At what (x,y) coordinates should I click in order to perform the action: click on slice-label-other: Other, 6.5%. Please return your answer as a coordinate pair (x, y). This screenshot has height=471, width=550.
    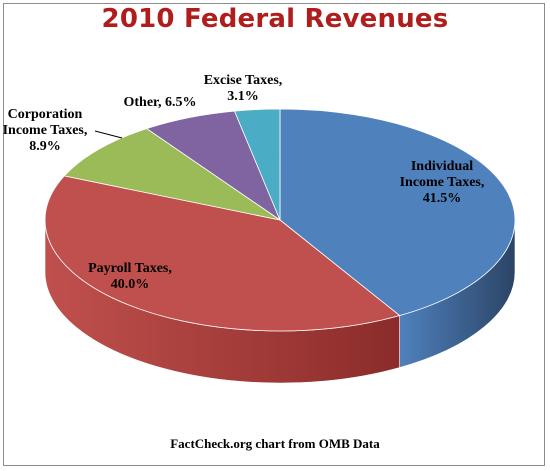
    Looking at the image, I should click on (160, 102).